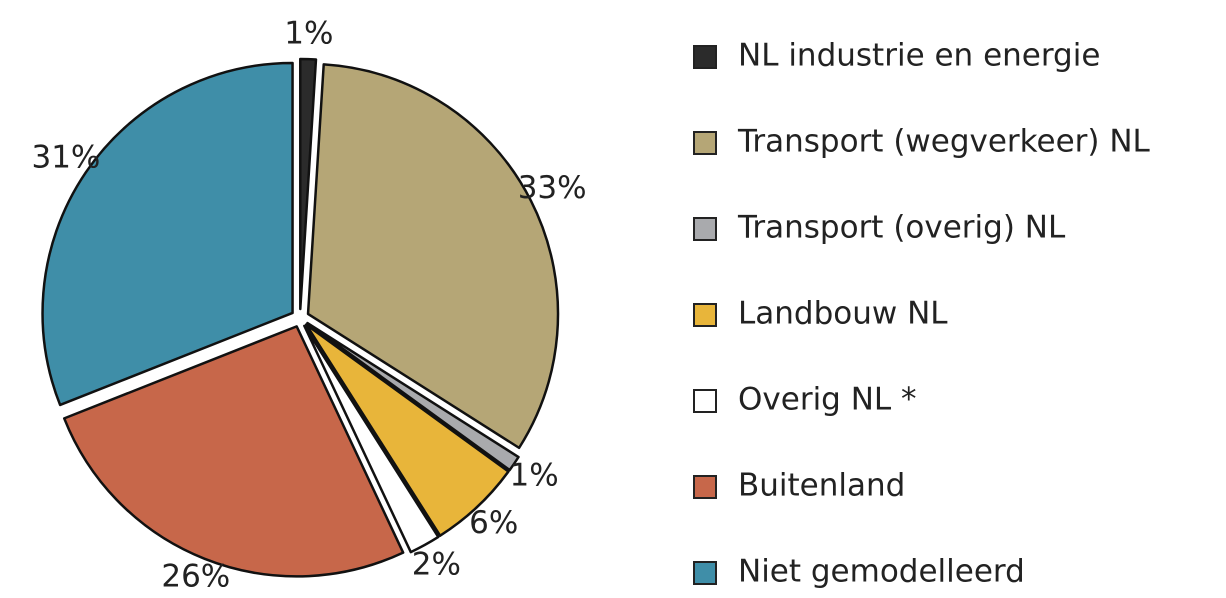 The height and width of the screenshot is (598, 1226). What do you see at coordinates (493, 523) in the screenshot?
I see `slice-label: 6%` at bounding box center [493, 523].